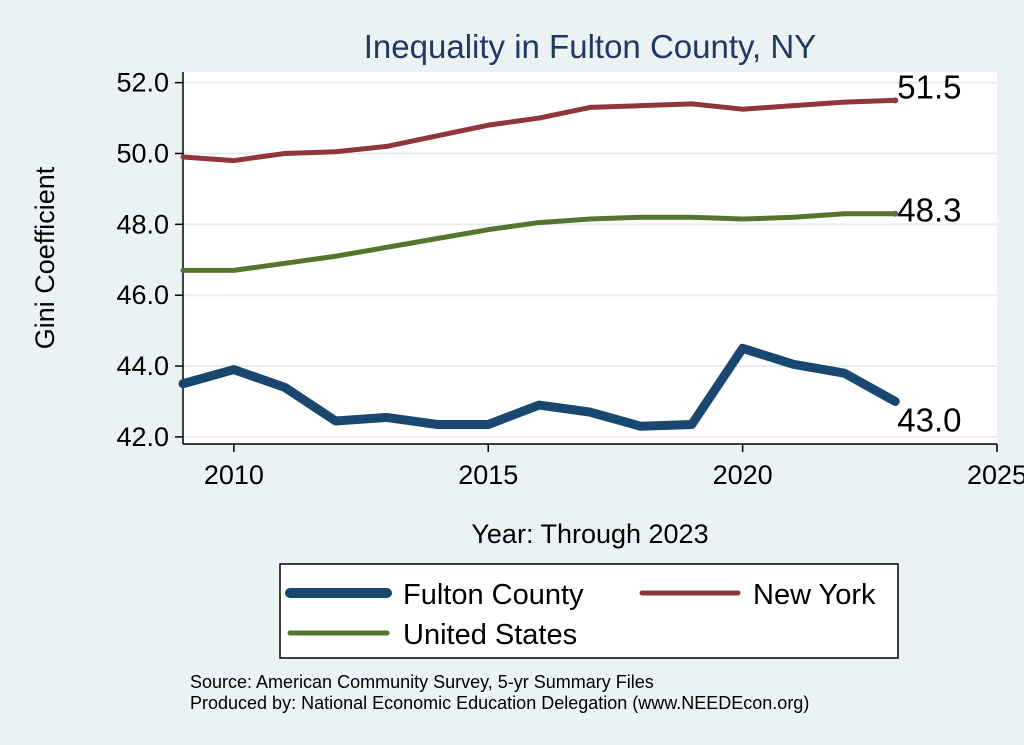 This screenshot has height=745, width=1024. Describe the element at coordinates (490, 635) in the screenshot. I see `legend-label-united-states: United States` at that location.